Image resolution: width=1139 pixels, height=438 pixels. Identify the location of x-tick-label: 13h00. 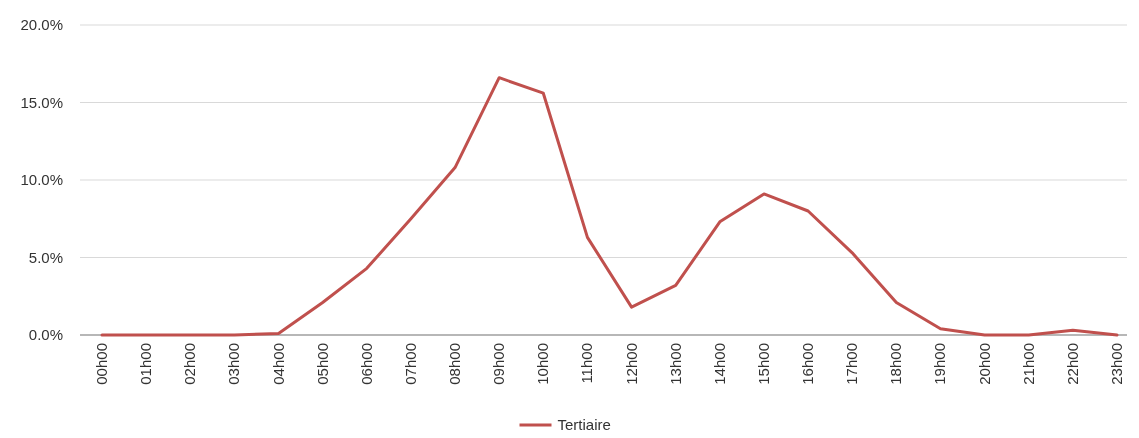
(675, 364).